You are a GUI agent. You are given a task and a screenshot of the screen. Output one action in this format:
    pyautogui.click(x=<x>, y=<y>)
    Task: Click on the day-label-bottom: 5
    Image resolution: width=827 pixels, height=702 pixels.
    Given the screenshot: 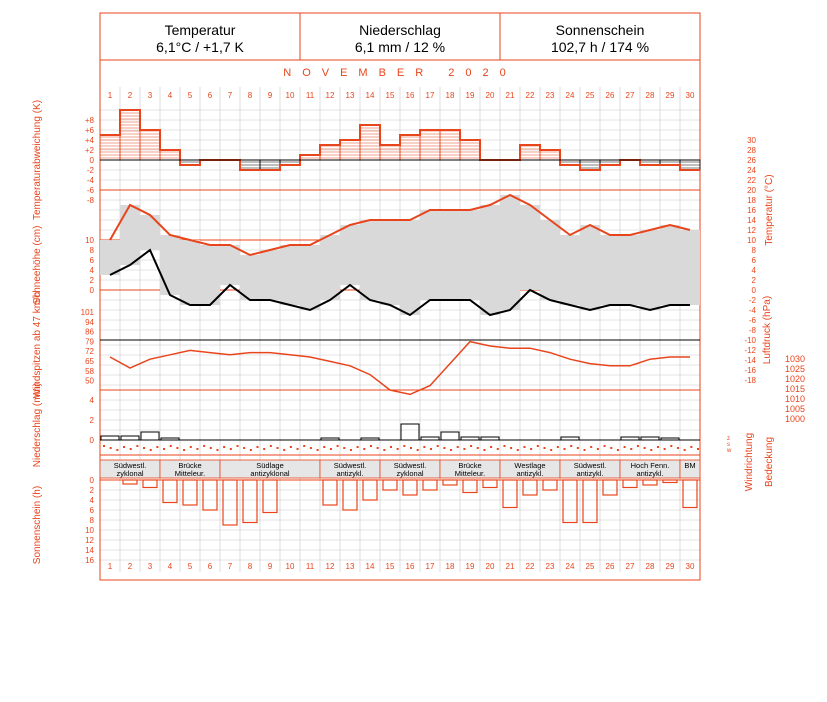 What is the action you would take?
    pyautogui.click(x=190, y=566)
    